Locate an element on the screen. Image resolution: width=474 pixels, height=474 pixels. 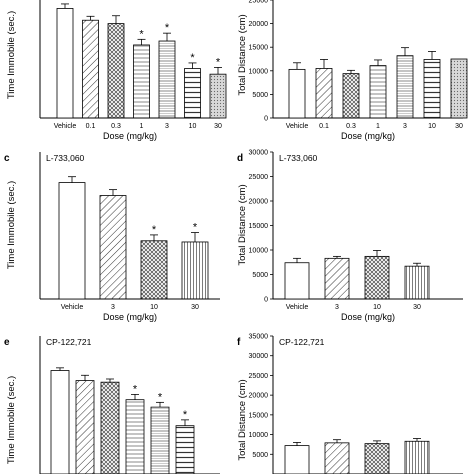
y-tick-label: 30000 is located at coordinates (259, 153).